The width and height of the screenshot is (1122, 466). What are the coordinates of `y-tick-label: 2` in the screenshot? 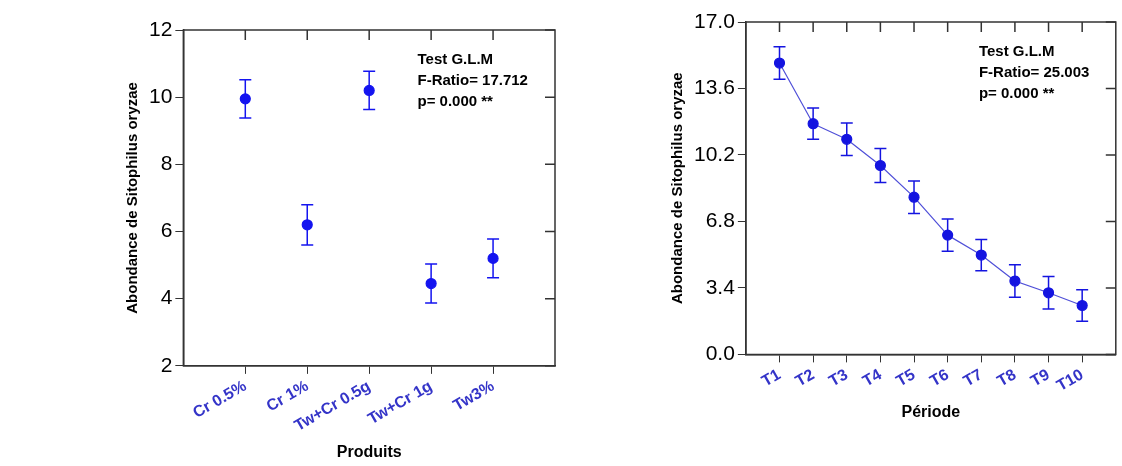 It's located at (166, 364).